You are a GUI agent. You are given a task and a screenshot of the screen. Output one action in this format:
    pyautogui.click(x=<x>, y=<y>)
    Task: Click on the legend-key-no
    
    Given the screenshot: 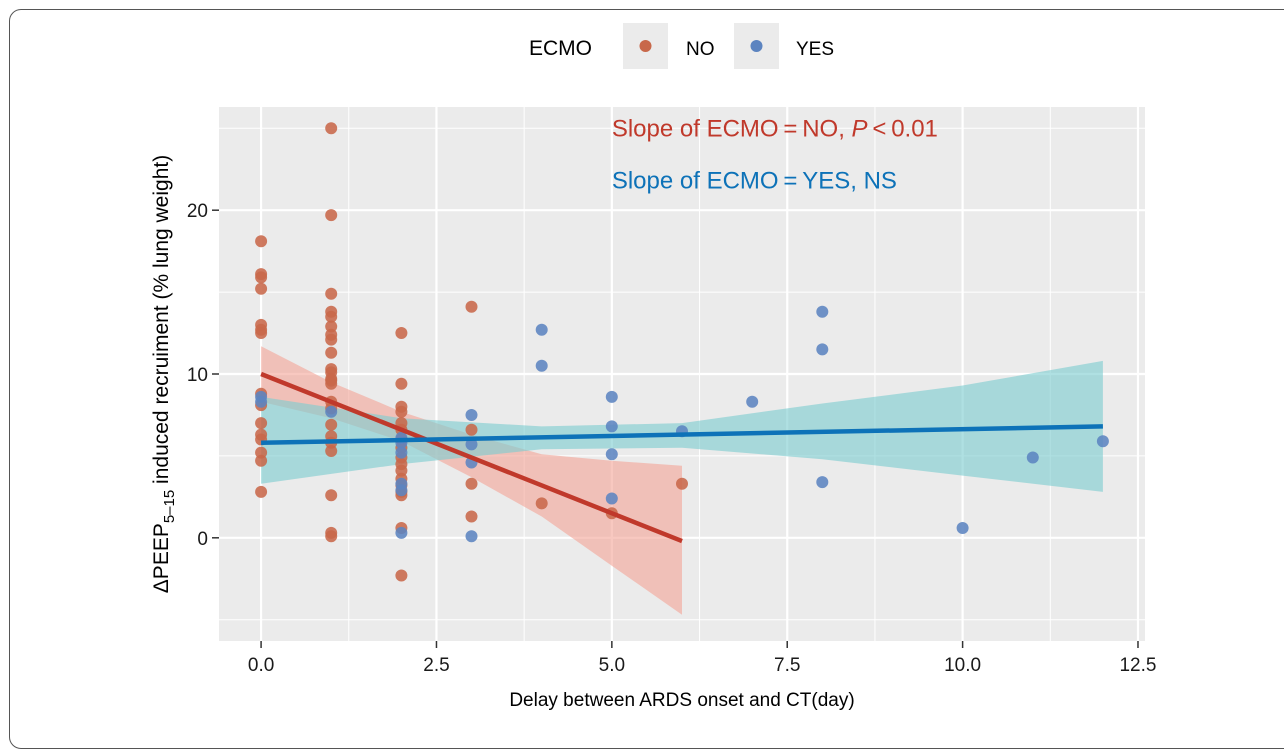 What is the action you would take?
    pyautogui.click(x=645, y=46)
    